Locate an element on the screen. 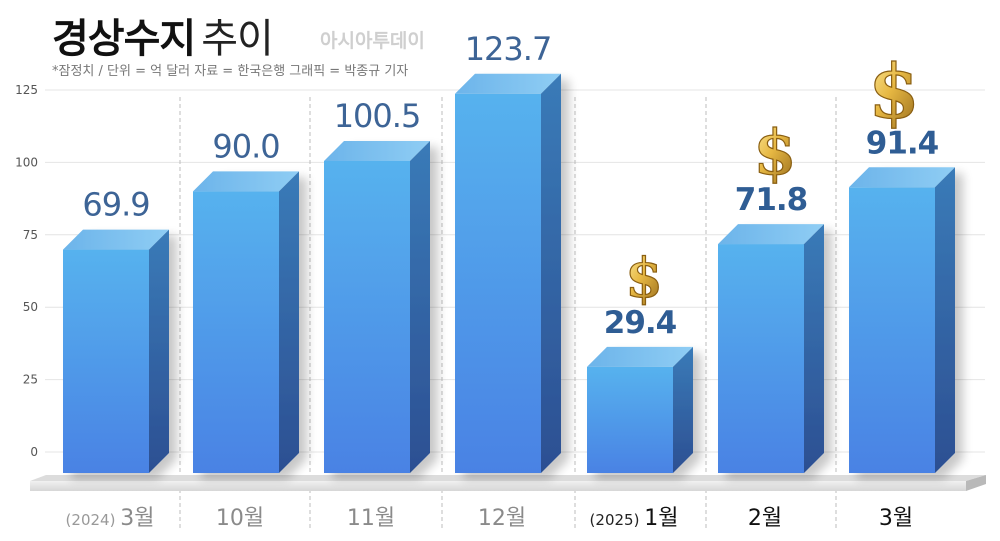 Image resolution: width=1000 pixels, height=541 pixels. y-tick-label: 125 is located at coordinates (26, 90).